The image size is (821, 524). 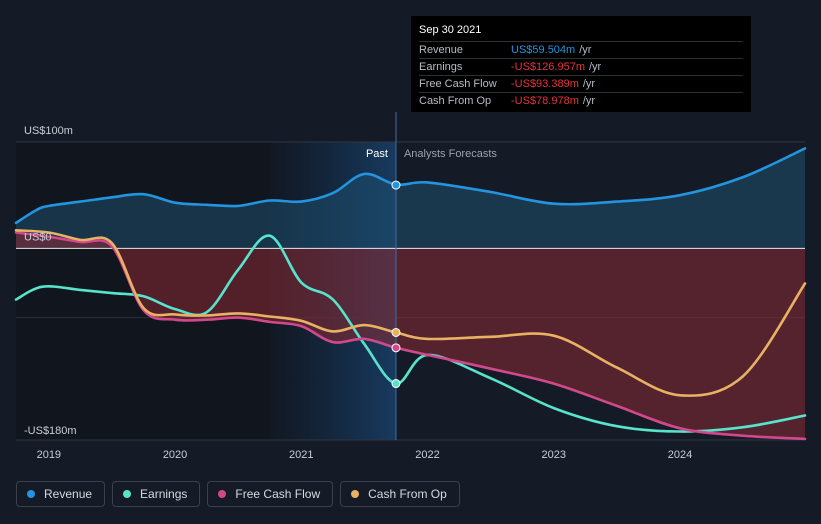 I want to click on legend-item-free-cash-flow: Free Cash Flow, so click(x=270, y=494).